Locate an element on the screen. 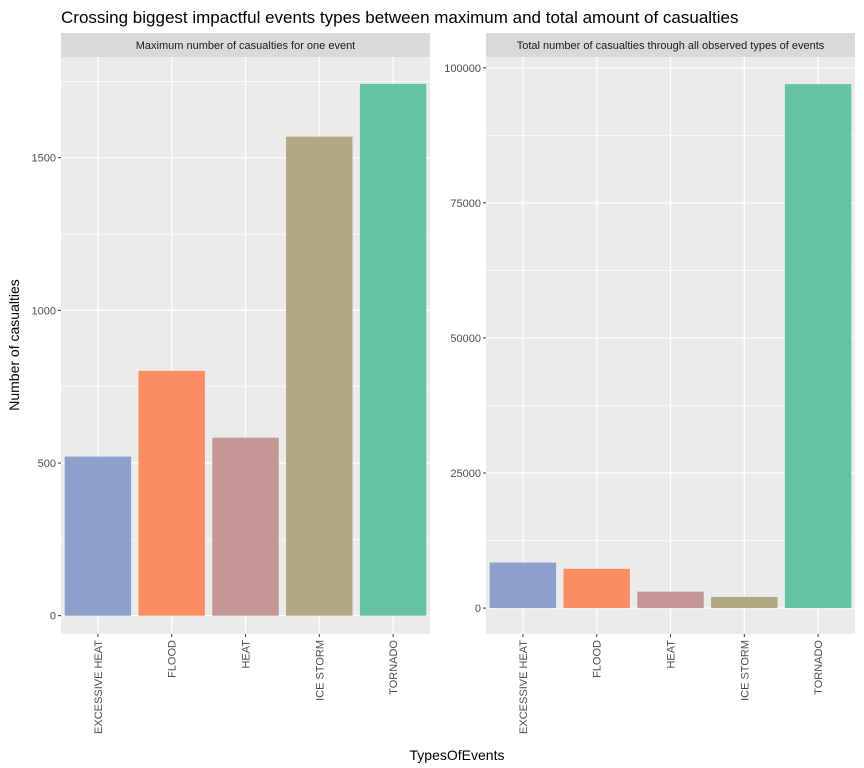 The width and height of the screenshot is (864, 768). y-tick-label: 100000 is located at coordinates (462, 69).